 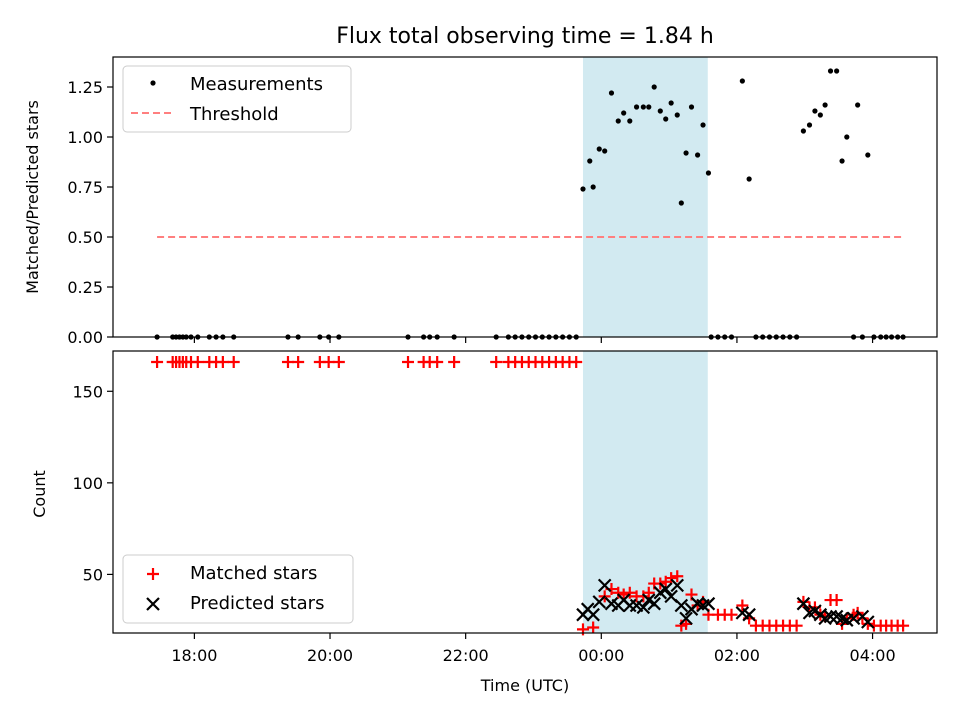 What do you see at coordinates (32, 197) in the screenshot?
I see `top-ylabel: Matched/Predicted stars` at bounding box center [32, 197].